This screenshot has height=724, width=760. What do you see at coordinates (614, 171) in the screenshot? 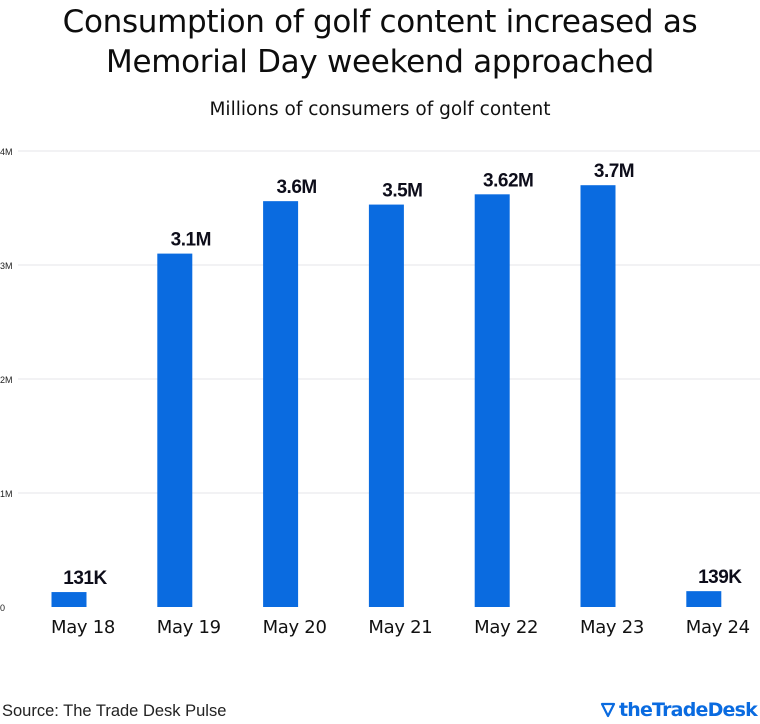
I see `value-label: 3.7M` at bounding box center [614, 171].